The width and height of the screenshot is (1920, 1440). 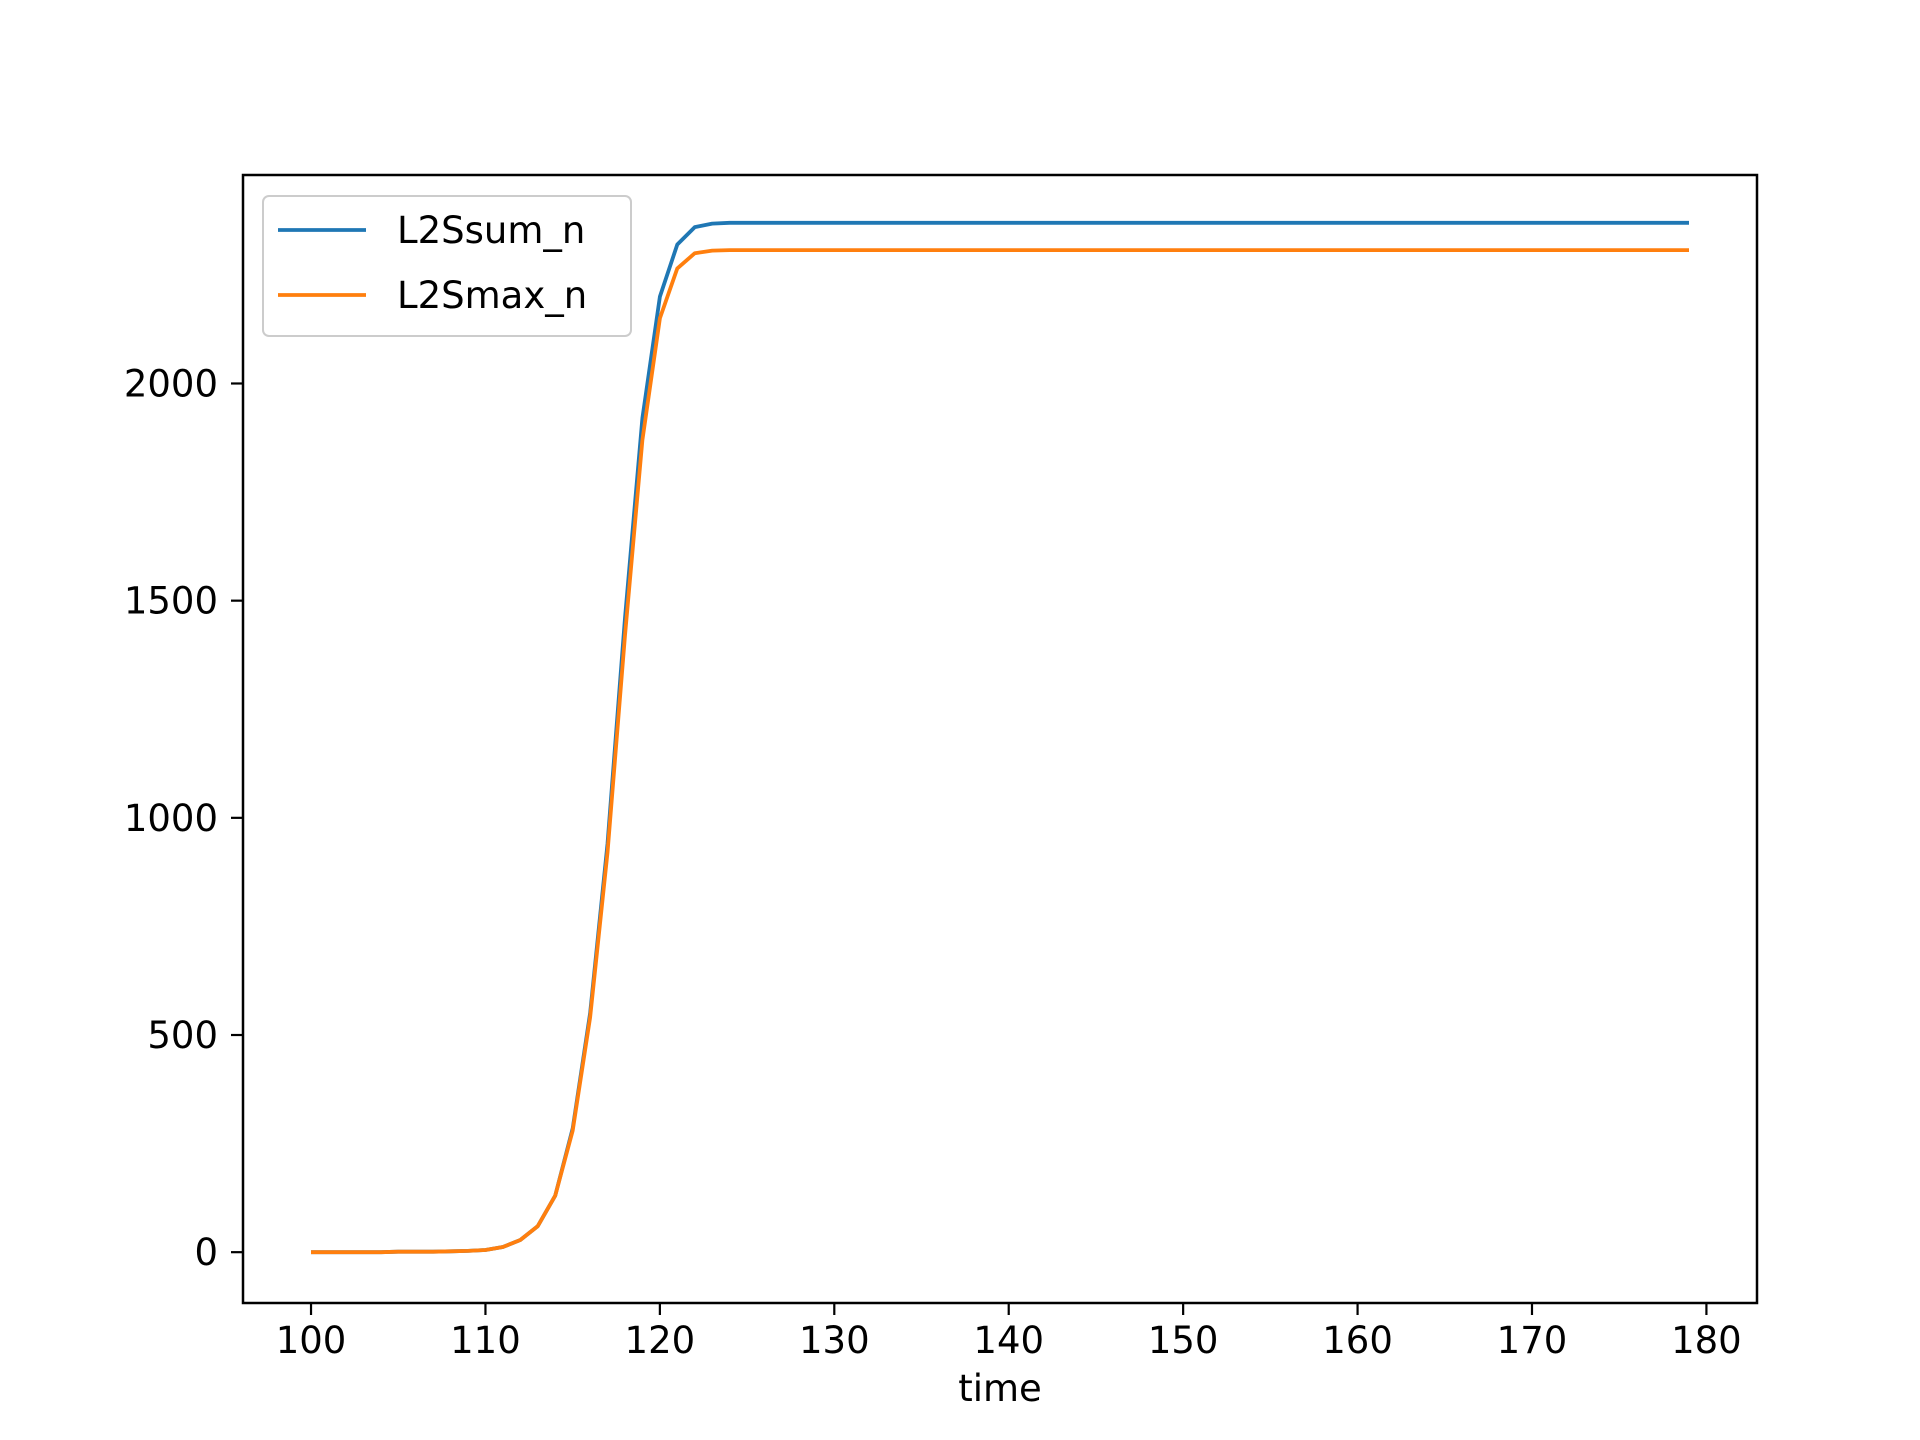 What do you see at coordinates (311, 1340) in the screenshot?
I see `x-tick-label: 100` at bounding box center [311, 1340].